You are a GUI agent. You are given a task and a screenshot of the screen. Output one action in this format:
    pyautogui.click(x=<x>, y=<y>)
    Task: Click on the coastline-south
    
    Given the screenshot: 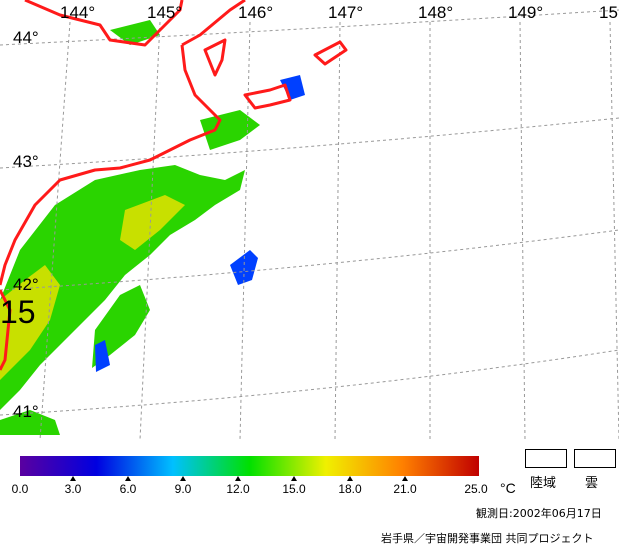 What is the action you would take?
    pyautogui.click(x=6, y=330)
    